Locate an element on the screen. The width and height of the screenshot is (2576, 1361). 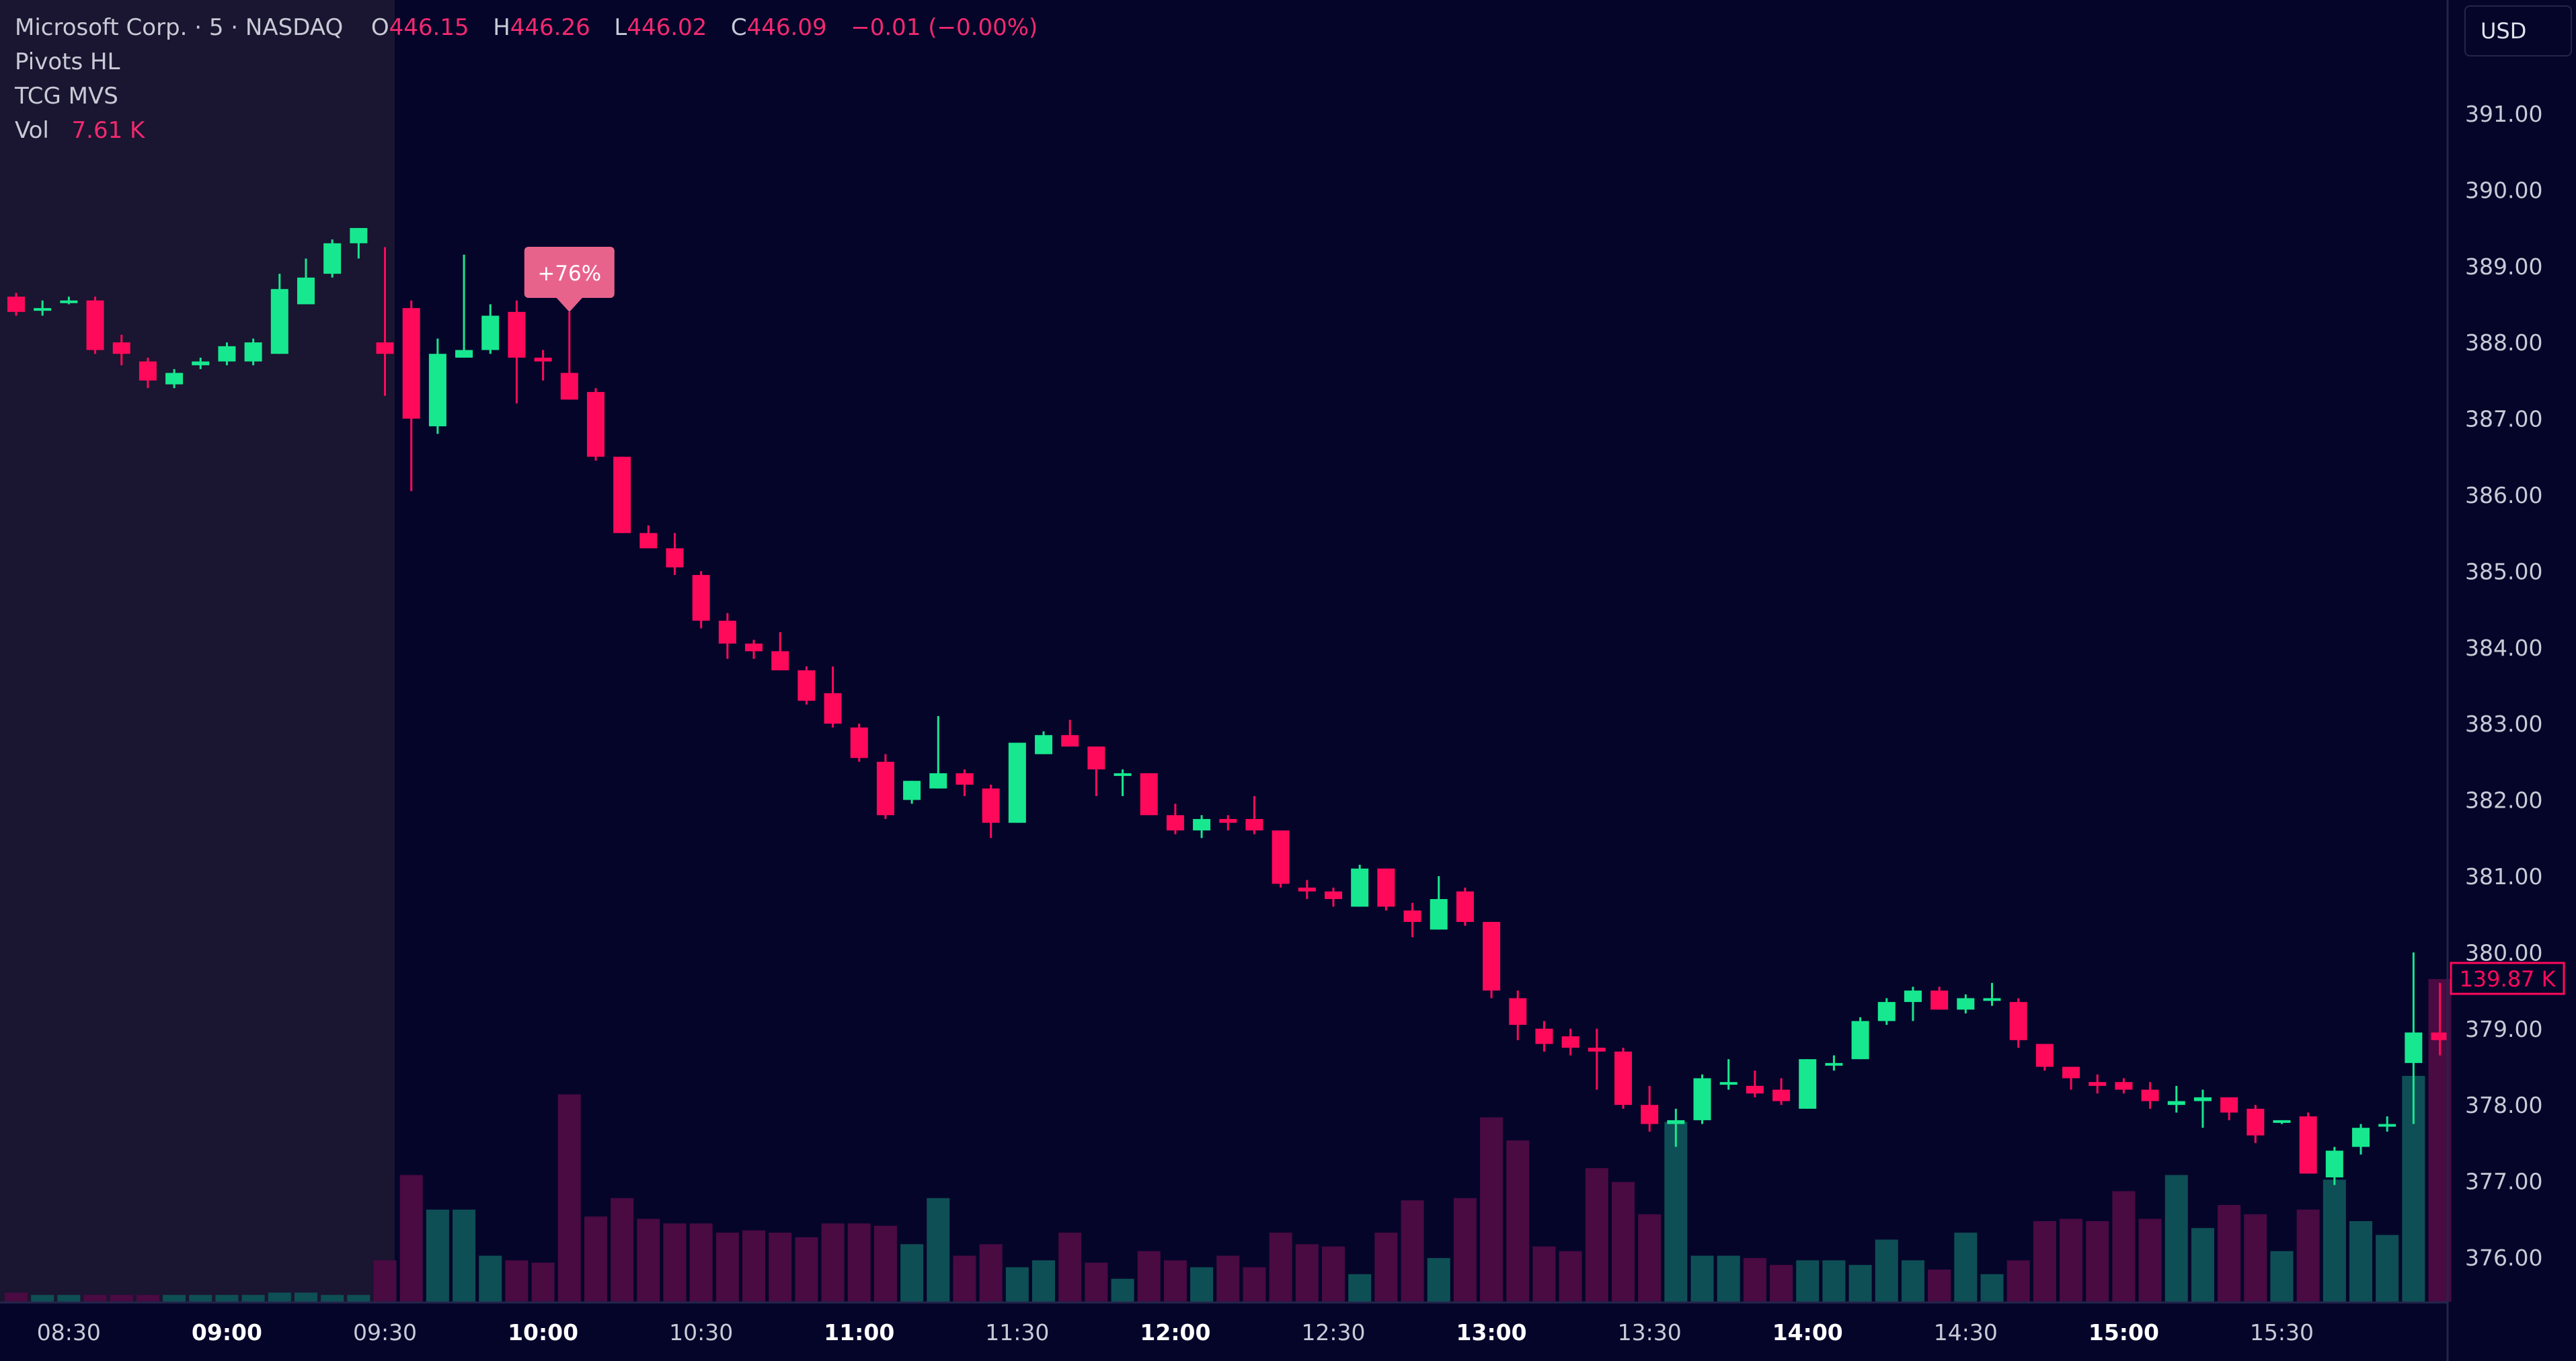
ohlc-close-label: C is located at coordinates (738, 27).